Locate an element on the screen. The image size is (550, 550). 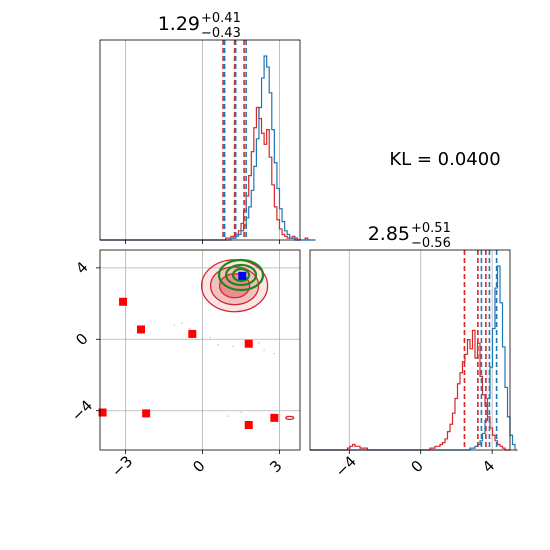
red-contour-fragment is located at coordinates (290, 417).